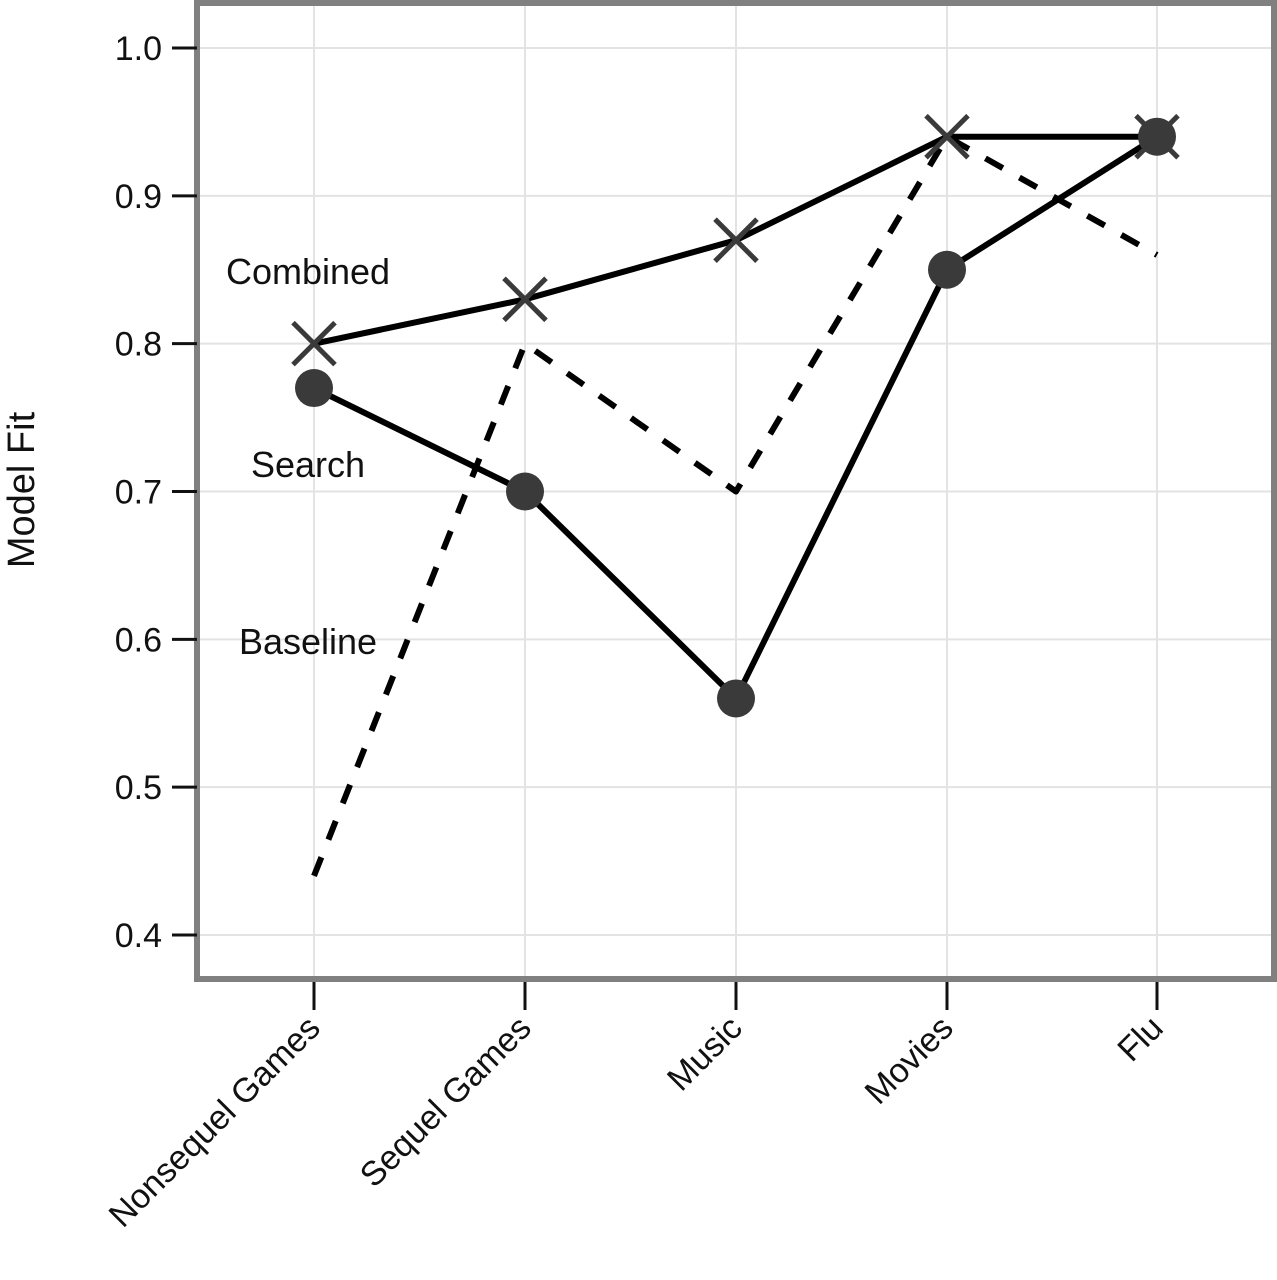  What do you see at coordinates (138, 640) in the screenshot?
I see `y-tick-label: 0.6` at bounding box center [138, 640].